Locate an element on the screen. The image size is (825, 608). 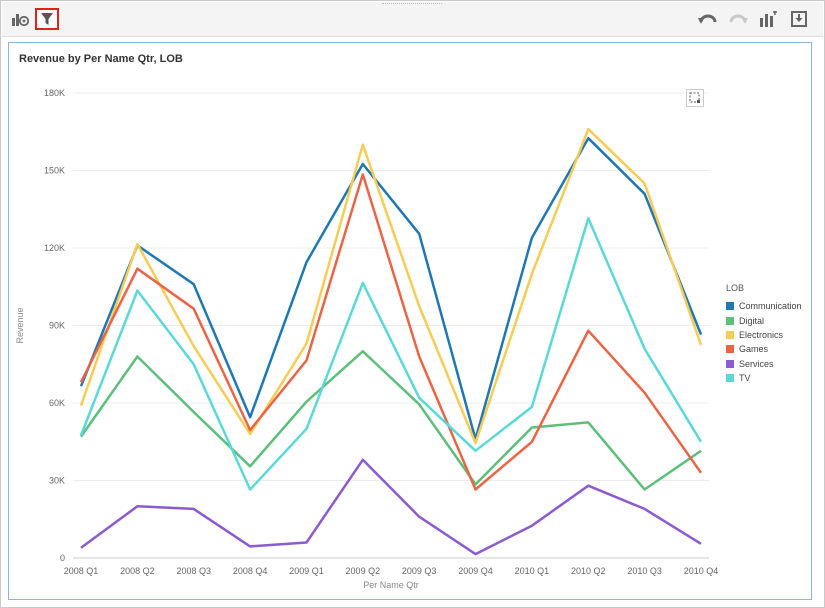
legend-item-services: Services is located at coordinates (768, 364).